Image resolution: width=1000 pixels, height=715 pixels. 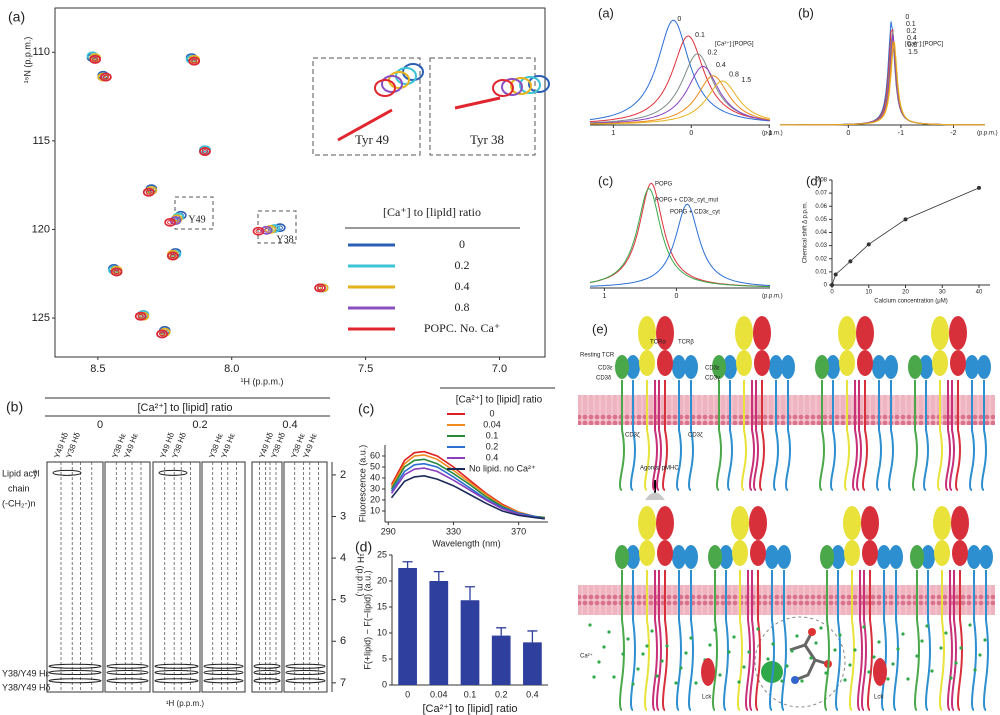 I want to click on annotation: chain, so click(x=19, y=488).